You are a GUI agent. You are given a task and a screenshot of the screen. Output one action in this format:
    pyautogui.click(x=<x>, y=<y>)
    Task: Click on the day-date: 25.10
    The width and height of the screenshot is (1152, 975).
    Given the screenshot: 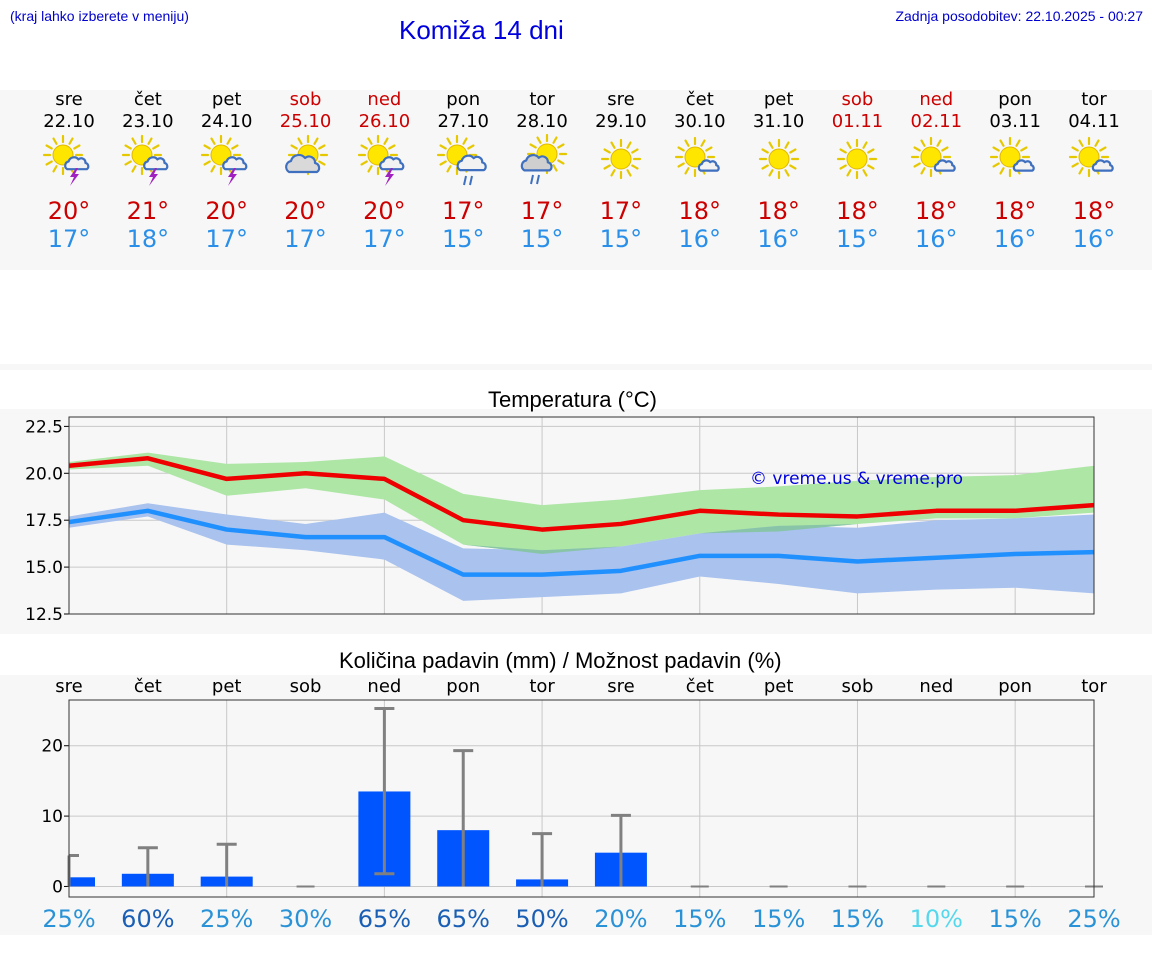 What is the action you would take?
    pyautogui.click(x=305, y=121)
    